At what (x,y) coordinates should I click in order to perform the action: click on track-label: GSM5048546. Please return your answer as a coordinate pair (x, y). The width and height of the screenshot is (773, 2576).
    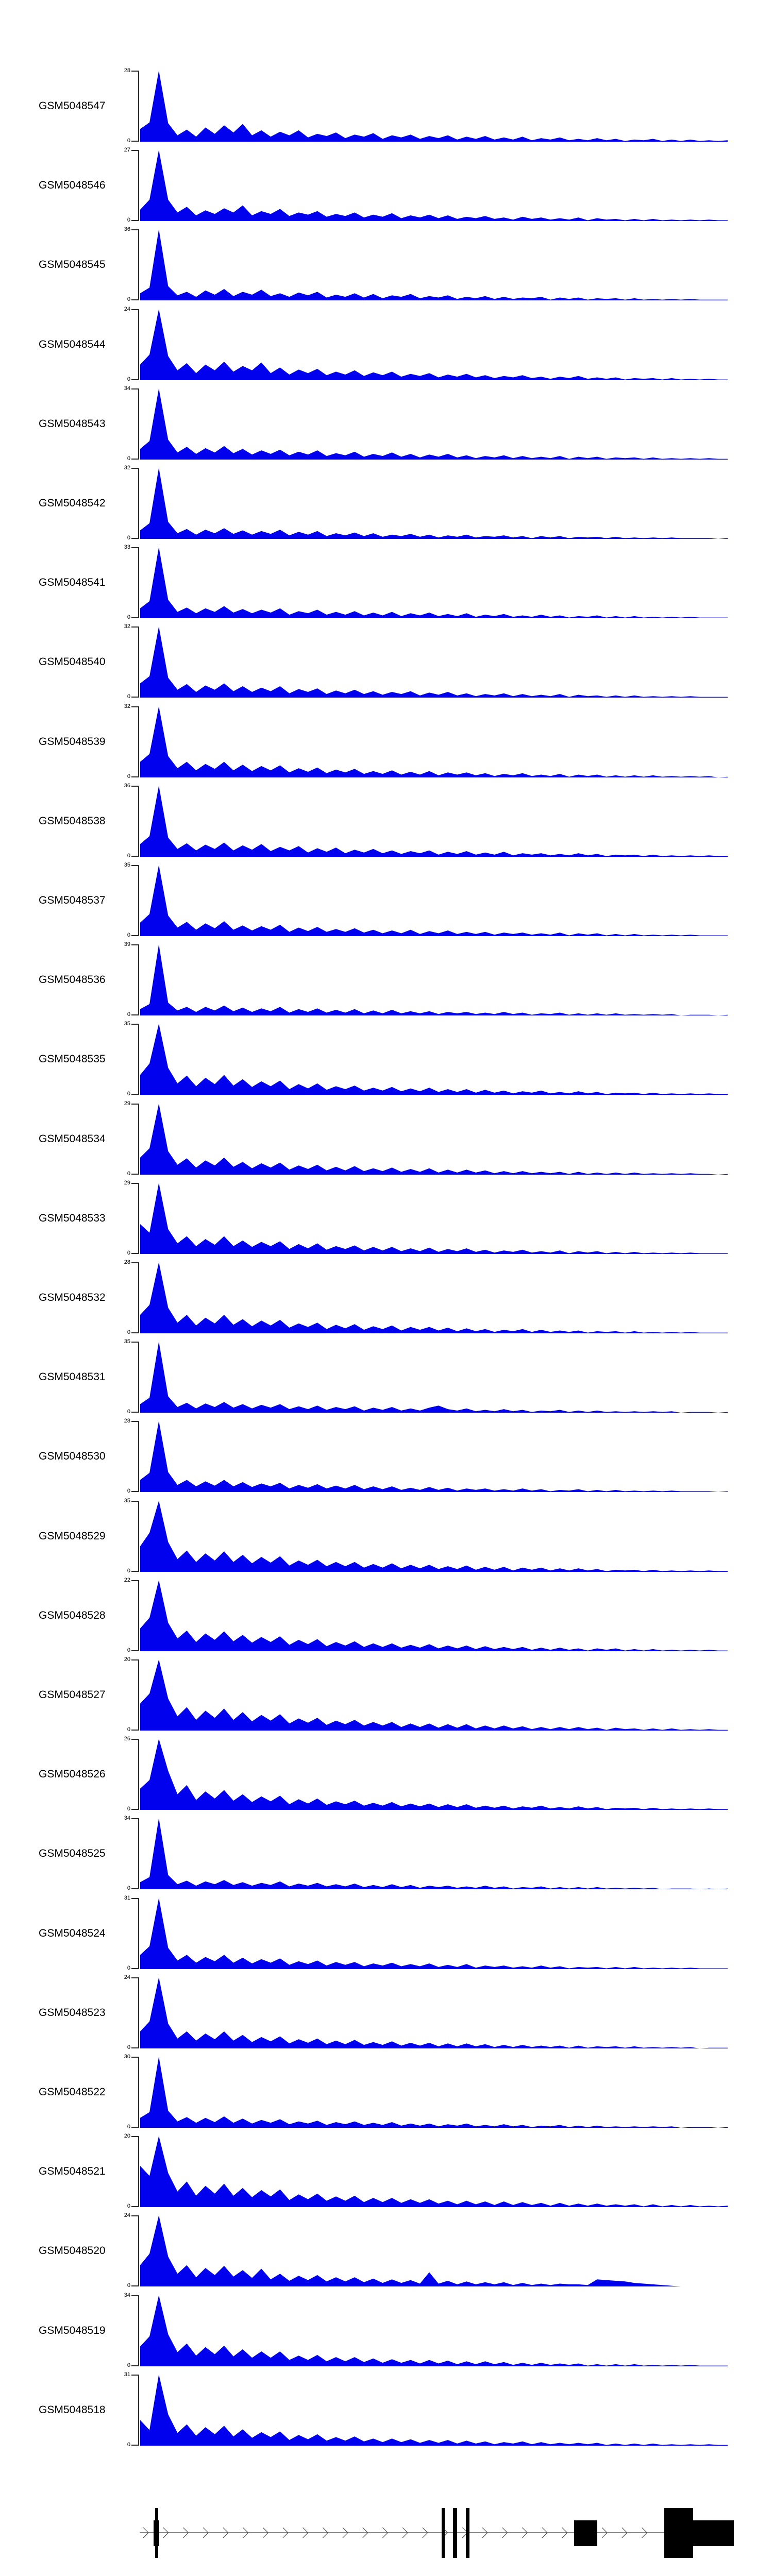
    Looking at the image, I should click on (72, 185).